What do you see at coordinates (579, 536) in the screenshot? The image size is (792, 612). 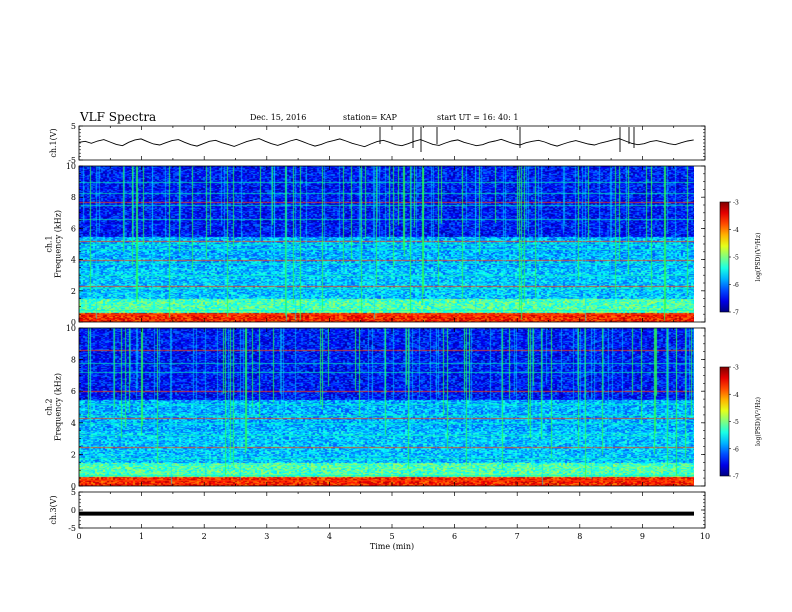 I see `x-tick-label: 8` at bounding box center [579, 536].